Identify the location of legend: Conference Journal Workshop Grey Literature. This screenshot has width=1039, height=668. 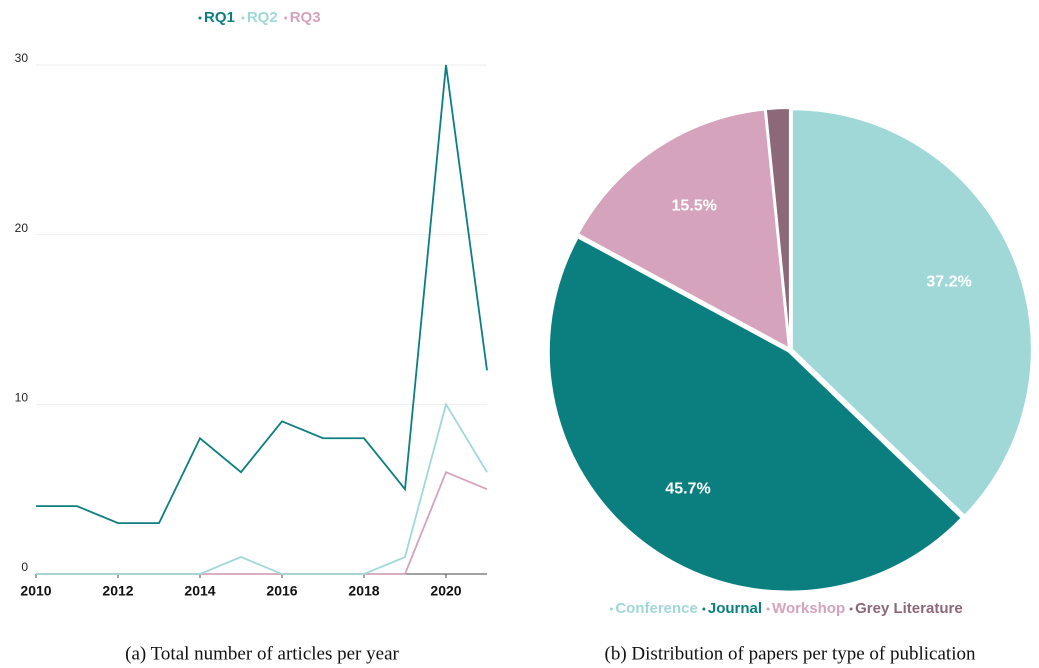
(786, 608).